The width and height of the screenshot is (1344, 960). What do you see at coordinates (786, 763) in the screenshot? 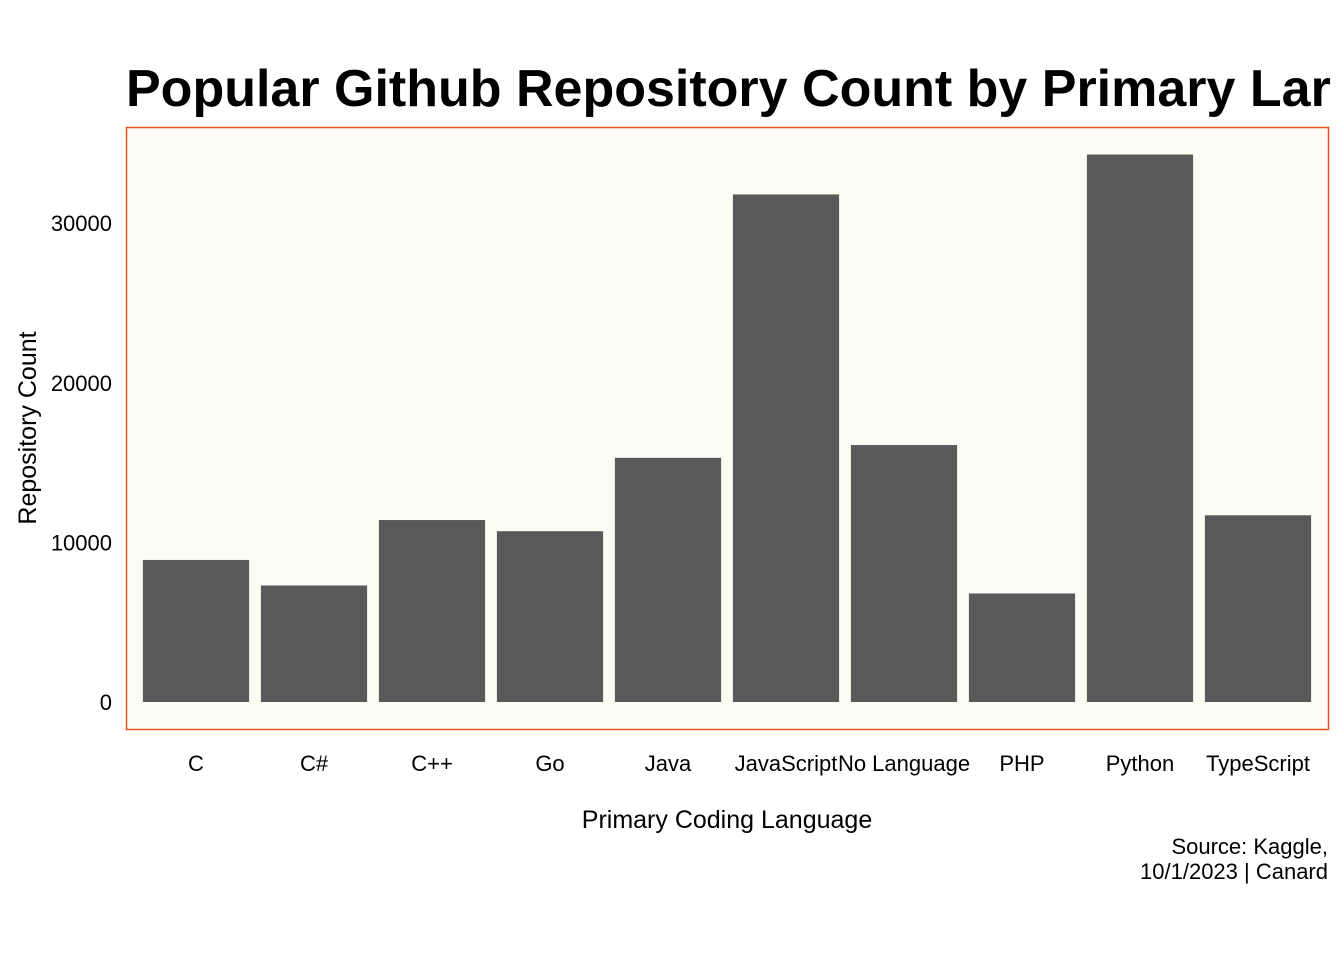
I see `x-tick-label: JavaScript` at bounding box center [786, 763].